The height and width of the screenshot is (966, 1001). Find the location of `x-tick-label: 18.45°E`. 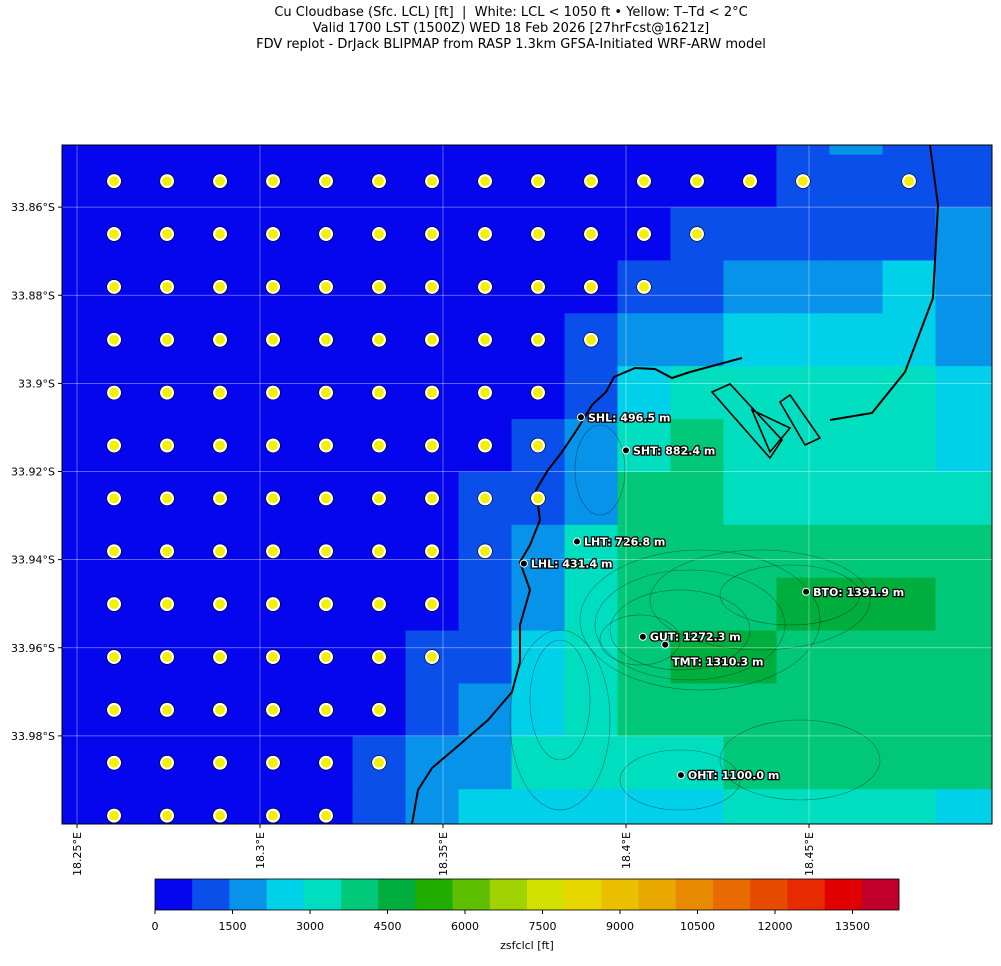

x-tick-label: 18.45°E is located at coordinates (809, 854).